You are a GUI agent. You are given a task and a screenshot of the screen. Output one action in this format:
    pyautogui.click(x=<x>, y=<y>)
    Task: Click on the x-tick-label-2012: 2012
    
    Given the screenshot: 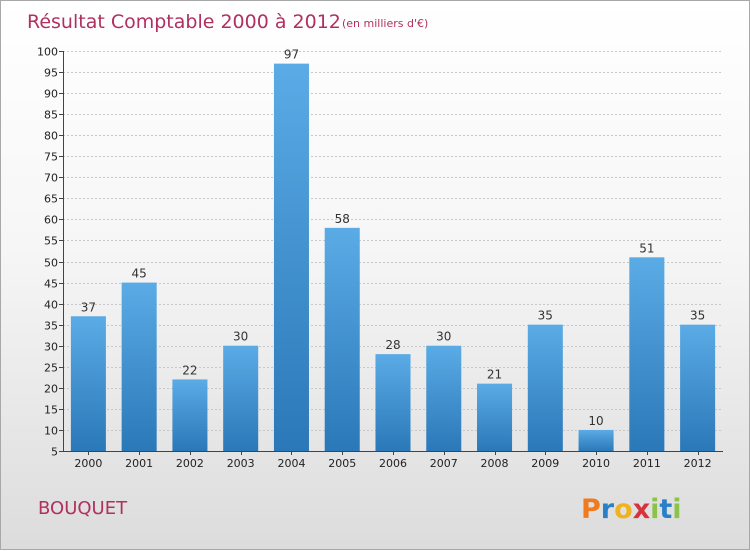 What is the action you would take?
    pyautogui.click(x=698, y=463)
    